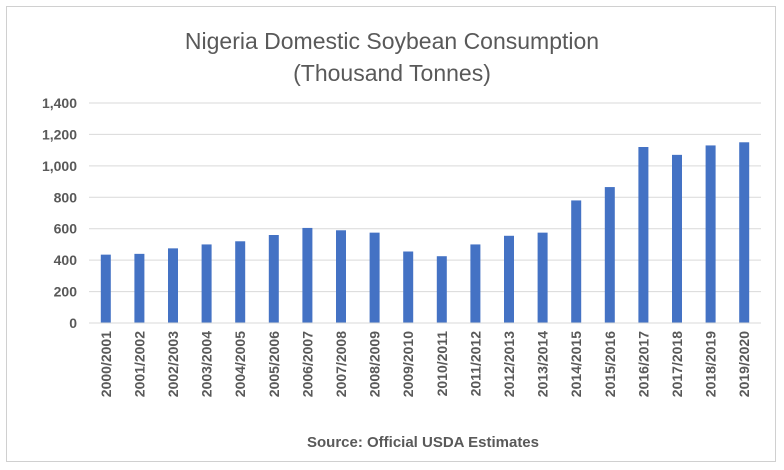 Image resolution: width=784 pixels, height=470 pixels. What do you see at coordinates (341, 276) in the screenshot?
I see `bar-2007-2008` at bounding box center [341, 276].